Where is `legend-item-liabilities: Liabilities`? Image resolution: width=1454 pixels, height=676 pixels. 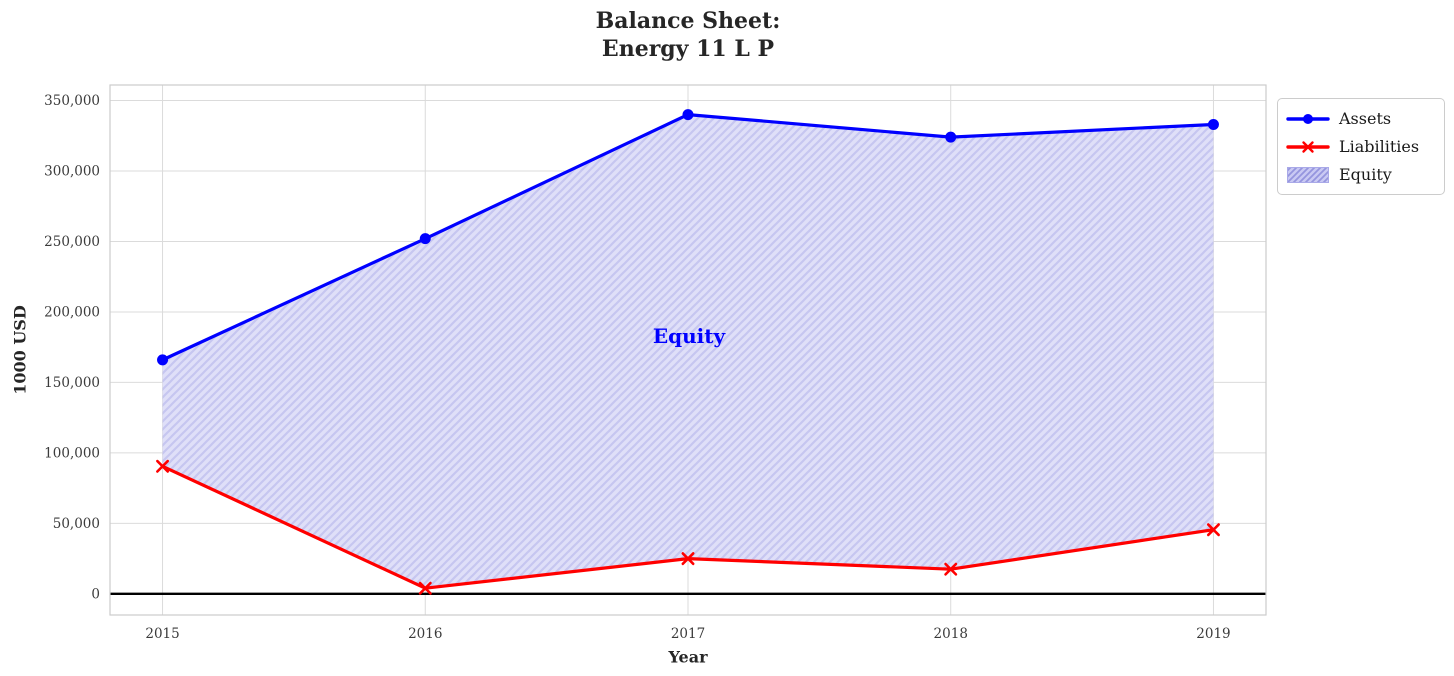
legend-item-liabilities: Liabilities is located at coordinates (1360, 146).